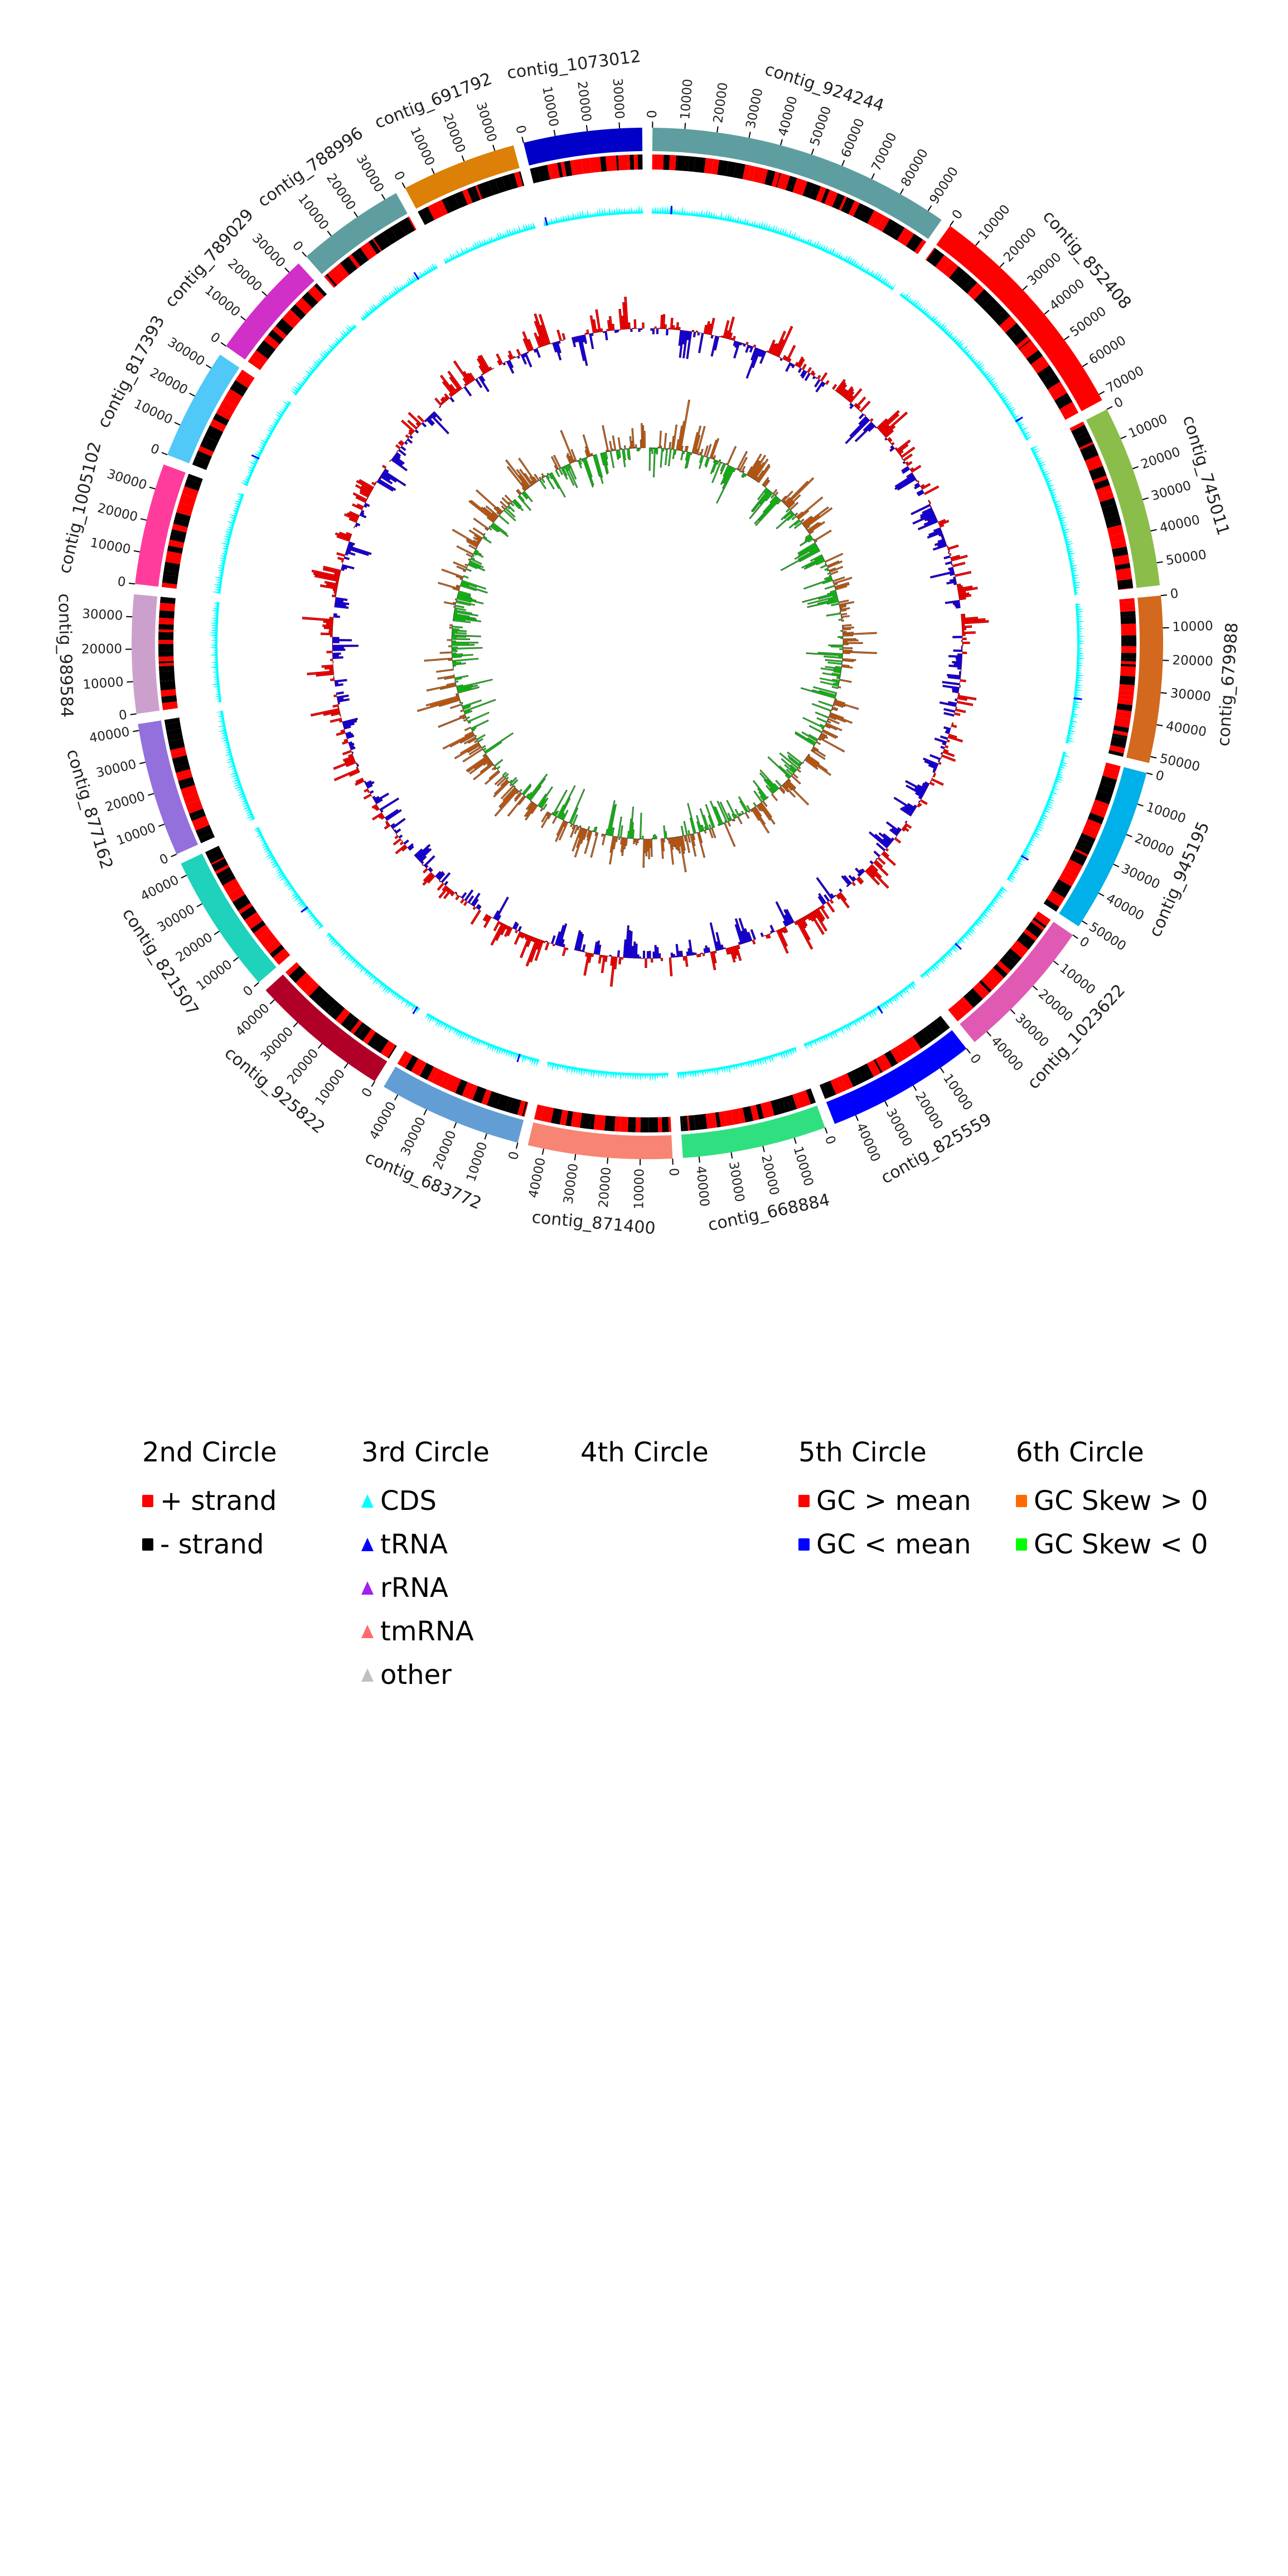 The height and width of the screenshot is (2576, 1288). Describe the element at coordinates (753, 1131) in the screenshot. I see `contig-band` at that location.